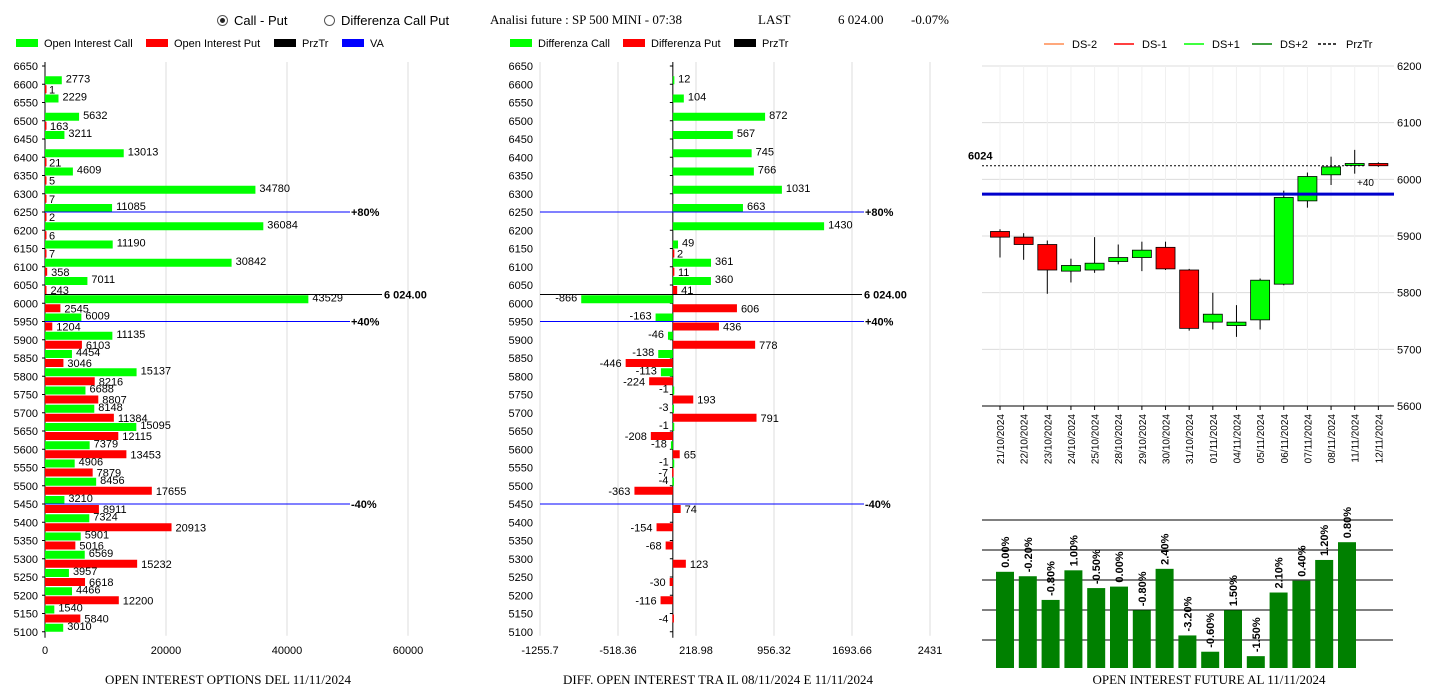  I want to click on oi-value-label: 2.10%, so click(1280, 572).